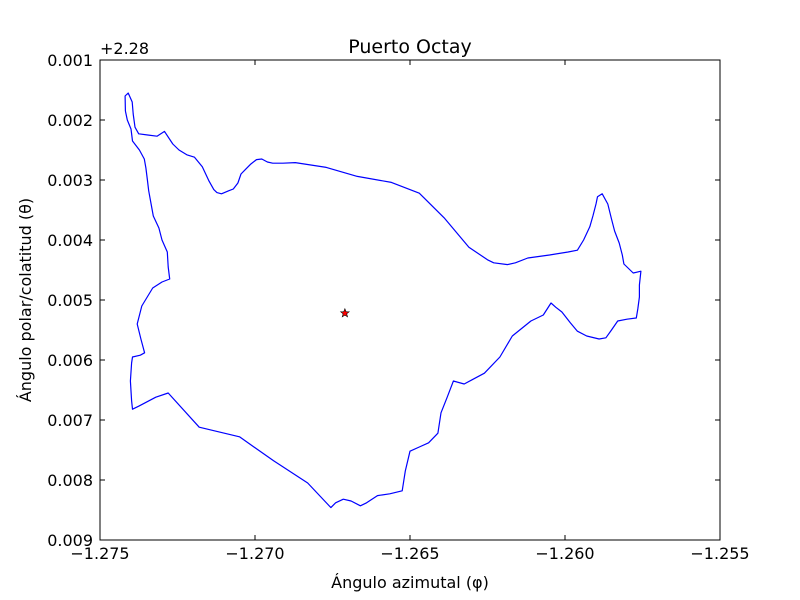 The image size is (800, 600). I want to click on x-tick-label: −1.275, so click(99, 553).